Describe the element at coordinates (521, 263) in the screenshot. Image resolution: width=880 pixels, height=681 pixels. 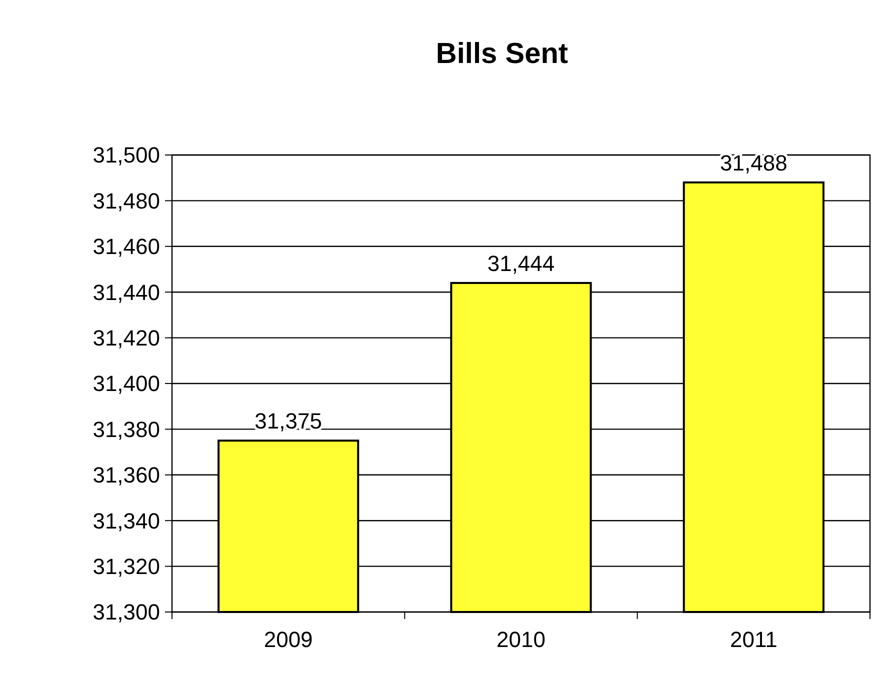
I see `data-label: 31,444` at that location.